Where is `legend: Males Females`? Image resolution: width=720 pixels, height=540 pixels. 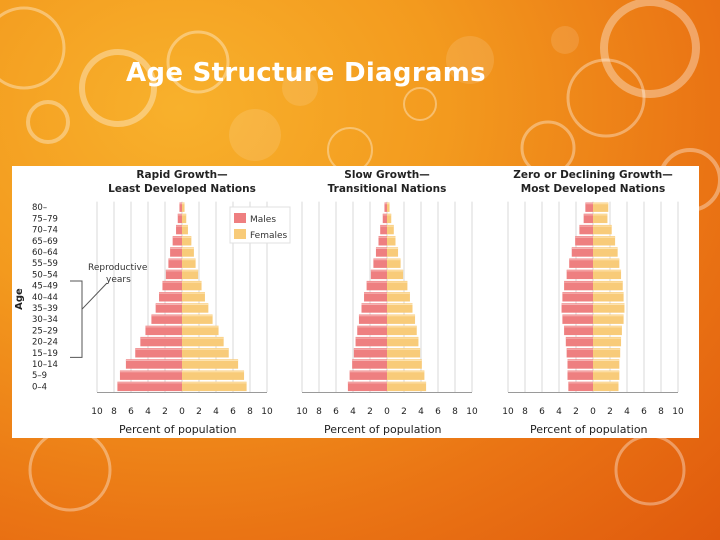
legend: Males Females is located at coordinates (260, 225).